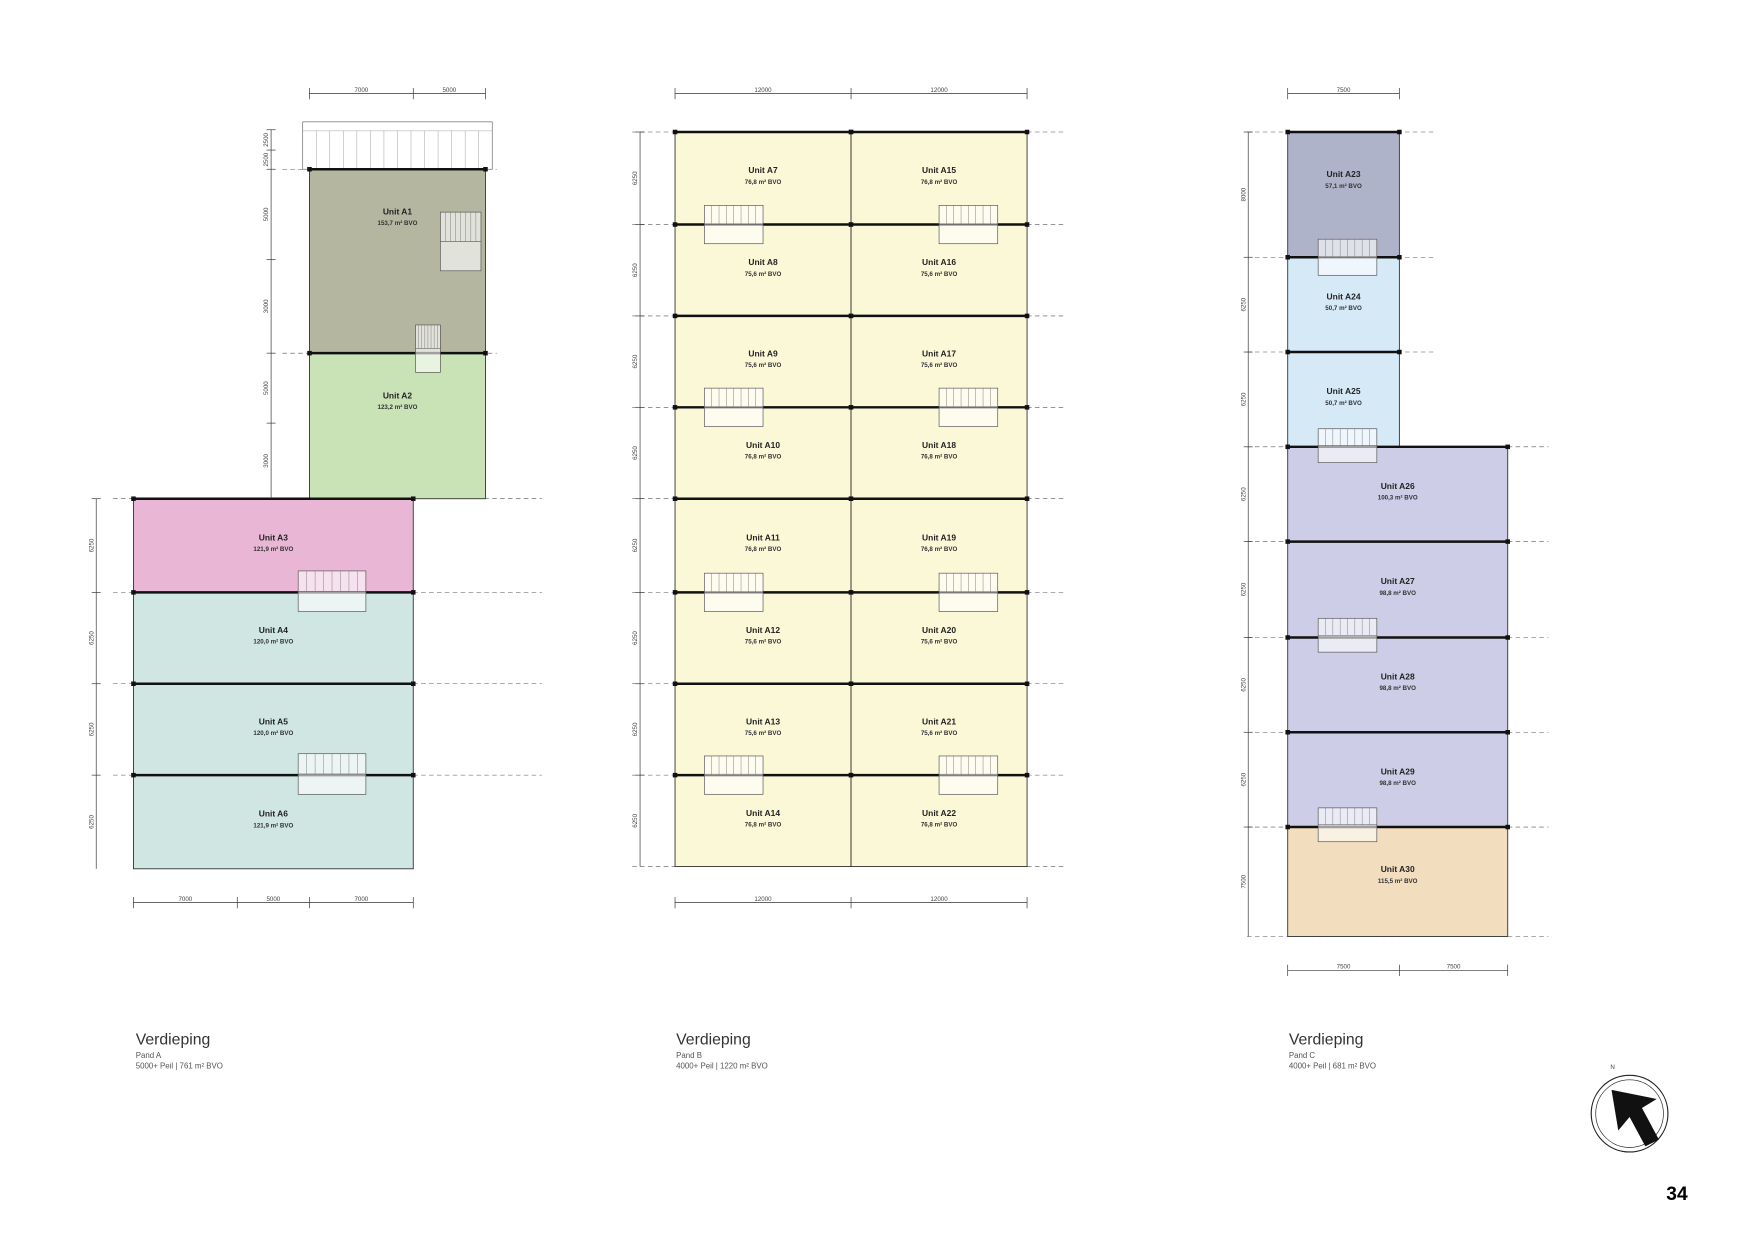 The height and width of the screenshot is (1240, 1754). I want to click on unit-name: Unit A24, so click(1344, 296).